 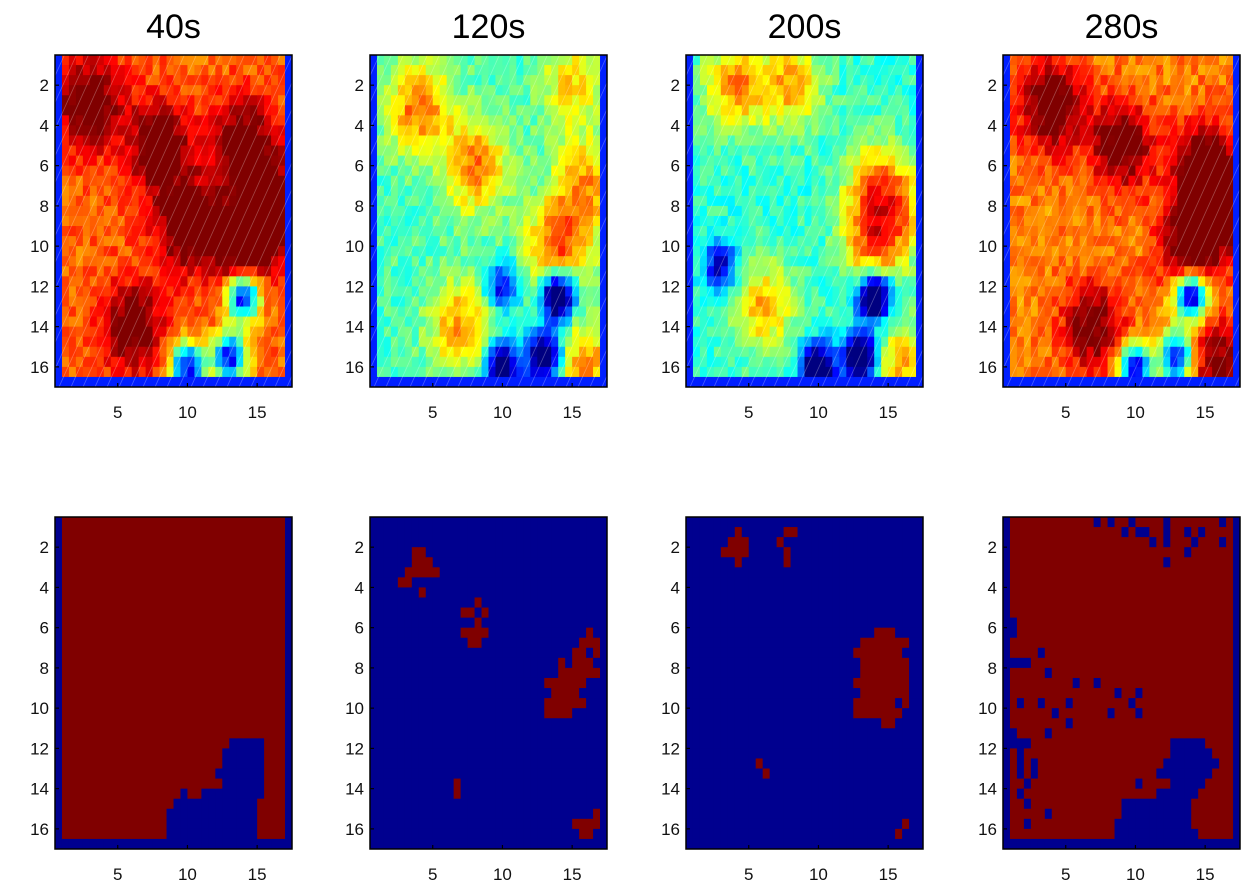 What do you see at coordinates (39, 327) in the screenshot?
I see `y-tick-label: 14` at bounding box center [39, 327].